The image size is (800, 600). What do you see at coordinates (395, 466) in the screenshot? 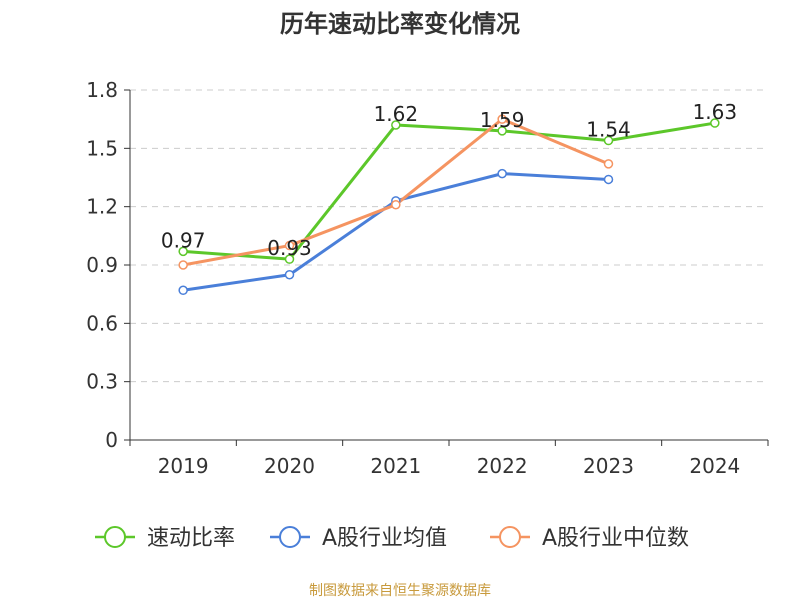
I see `x-tick-label: 2021` at bounding box center [395, 466].